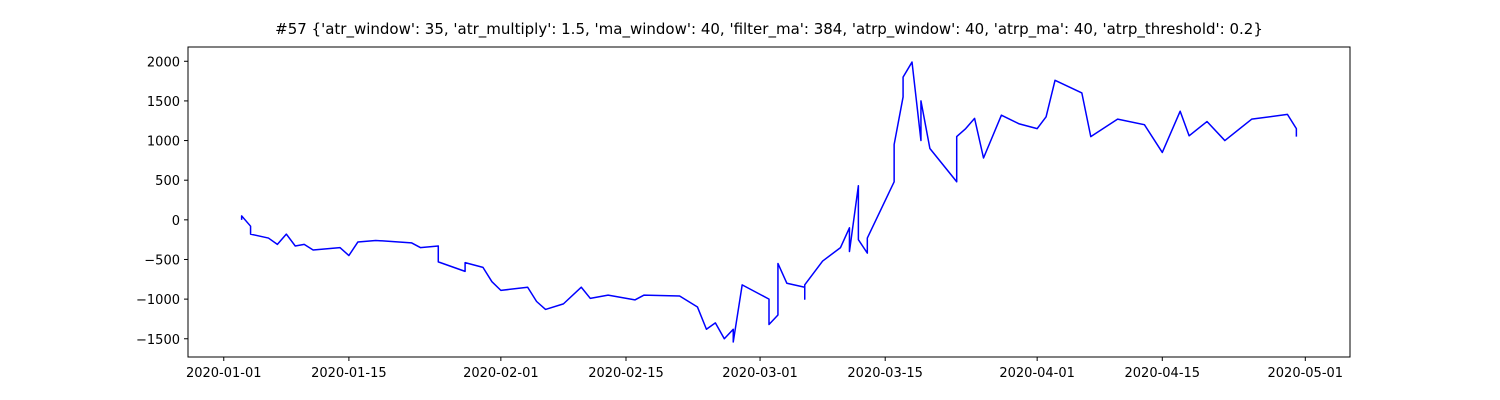  What do you see at coordinates (626, 373) in the screenshot?
I see `x-tick-label: 2020-02-15` at bounding box center [626, 373].